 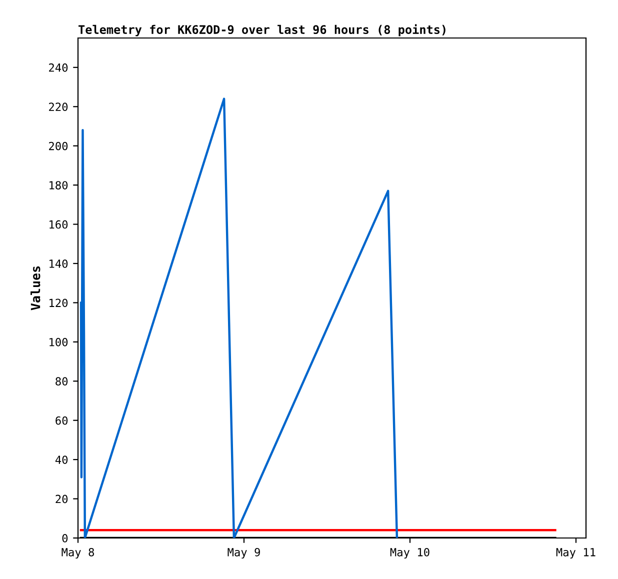 I want to click on chart-title: Telemetry for KK6ZOD-9 over last 96 hours (8 points), so click(x=262, y=30).